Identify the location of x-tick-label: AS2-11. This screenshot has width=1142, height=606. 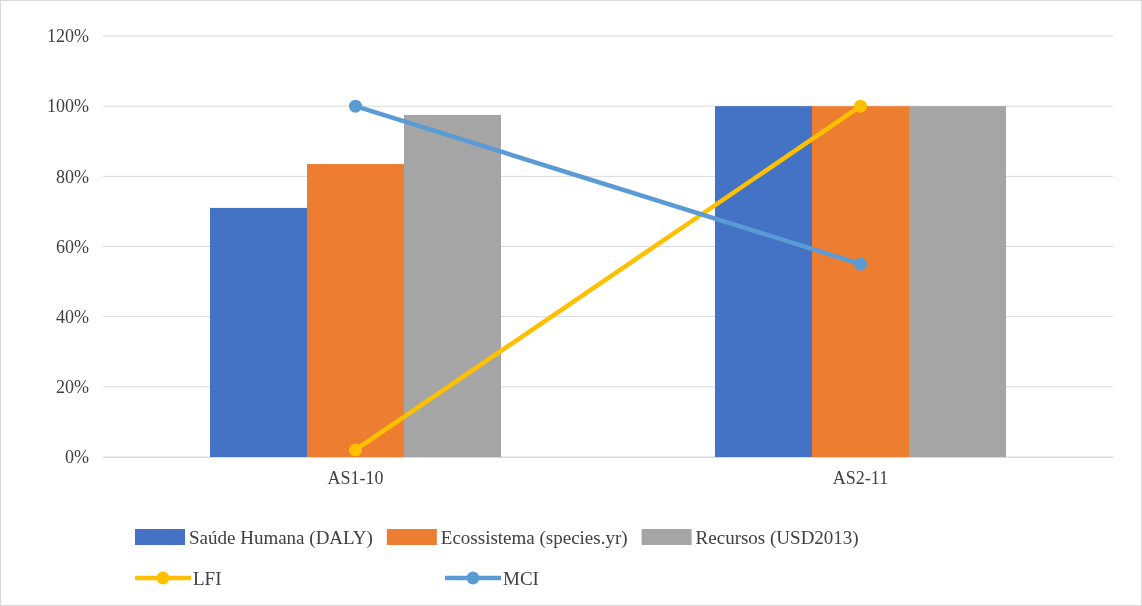
(860, 477).